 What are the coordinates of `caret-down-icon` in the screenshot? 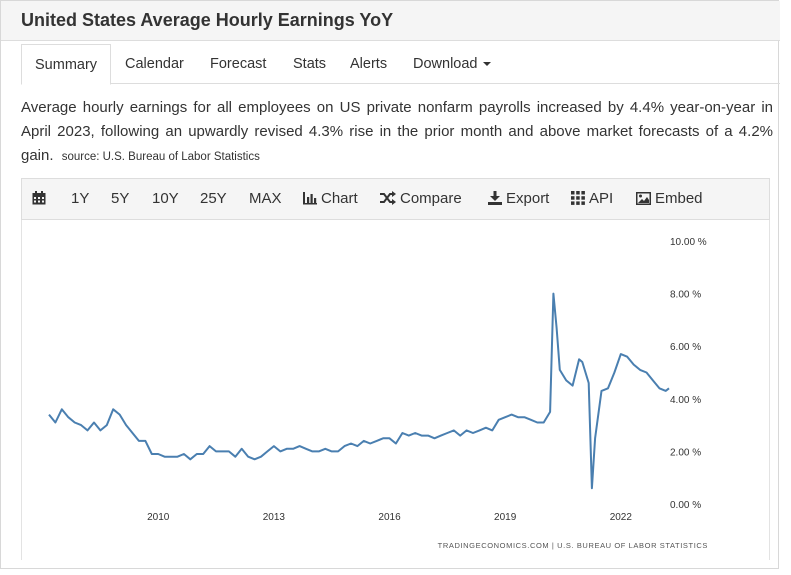 It's located at (486, 64).